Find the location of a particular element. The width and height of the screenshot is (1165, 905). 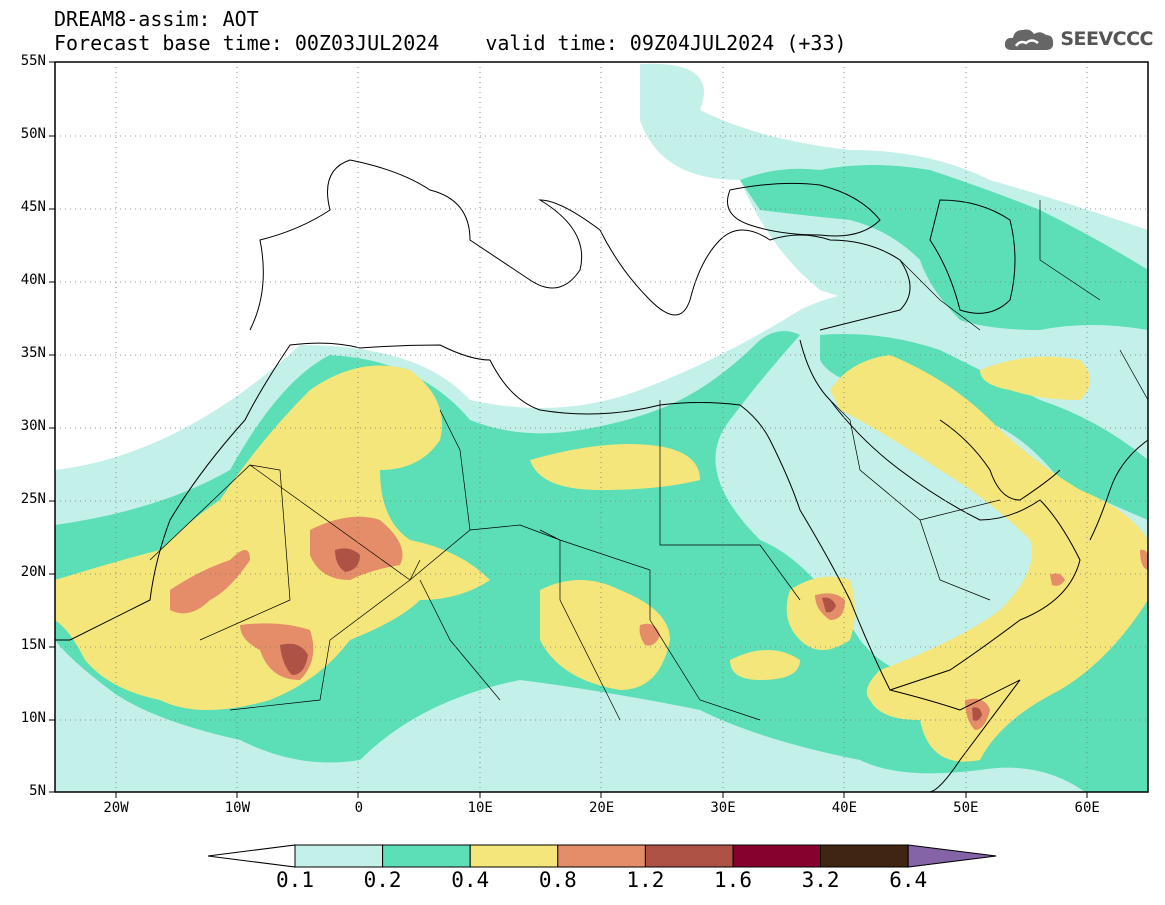

lat-label: 15N is located at coordinates (33, 645).